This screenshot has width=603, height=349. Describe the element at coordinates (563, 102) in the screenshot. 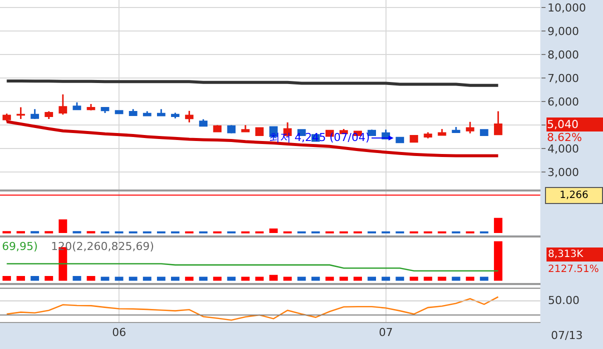

I see `y-tick-label: 6,000` at that location.